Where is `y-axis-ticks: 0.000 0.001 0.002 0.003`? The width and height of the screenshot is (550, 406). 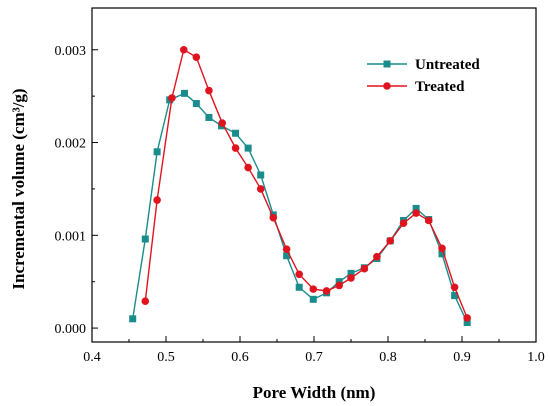
y-axis-ticks: 0.000 0.001 0.002 0.003 is located at coordinates (76, 190).